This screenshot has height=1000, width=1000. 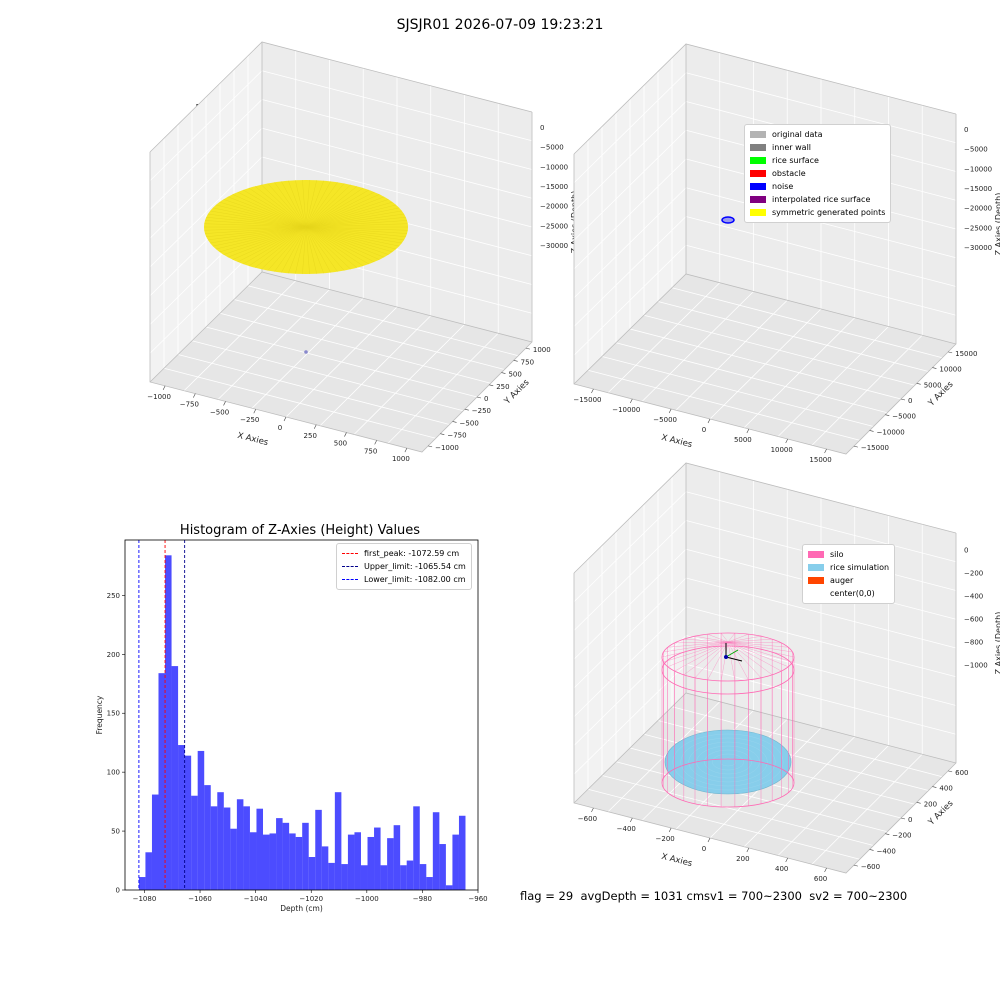 What do you see at coordinates (978, 248) in the screenshot?
I see `p2-z-tick-label: −30000` at bounding box center [978, 248].